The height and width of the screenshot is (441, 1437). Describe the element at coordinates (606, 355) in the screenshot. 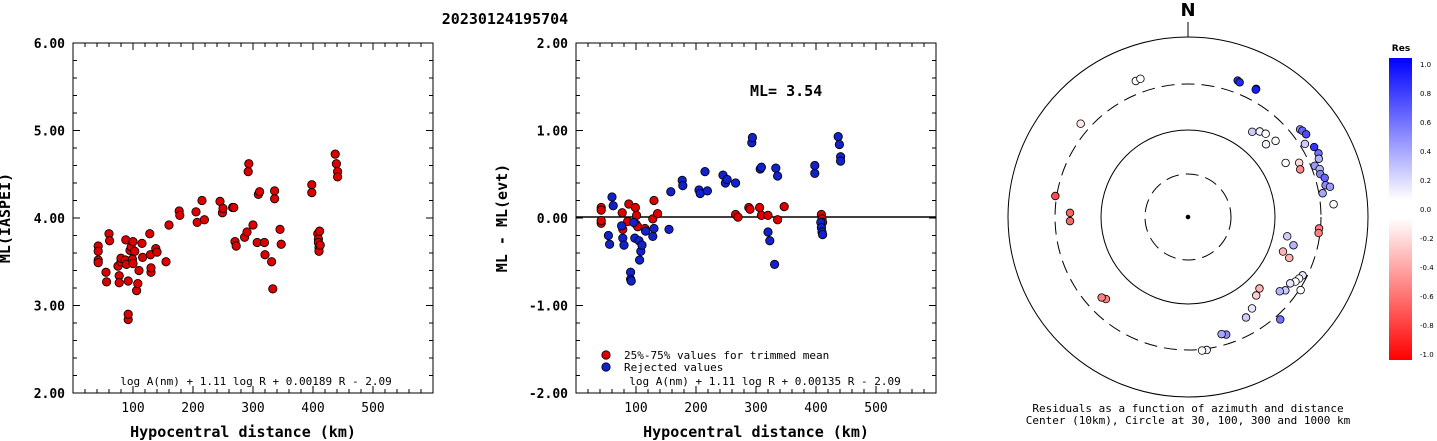

I see `legend-marker-trimmed` at that location.